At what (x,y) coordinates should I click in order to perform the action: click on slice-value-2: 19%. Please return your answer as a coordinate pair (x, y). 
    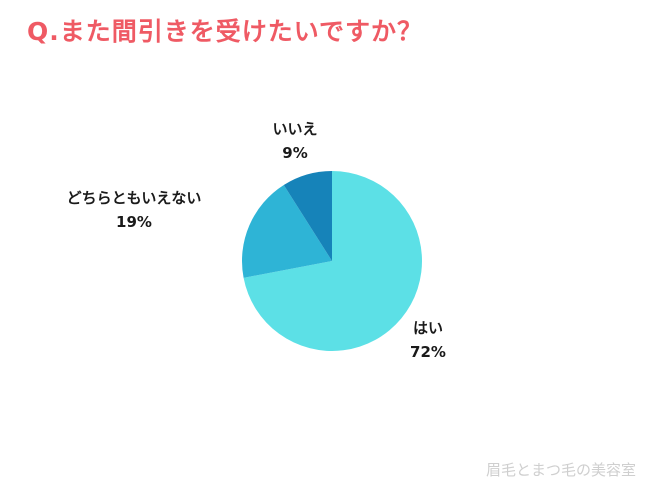
    Looking at the image, I should click on (134, 222).